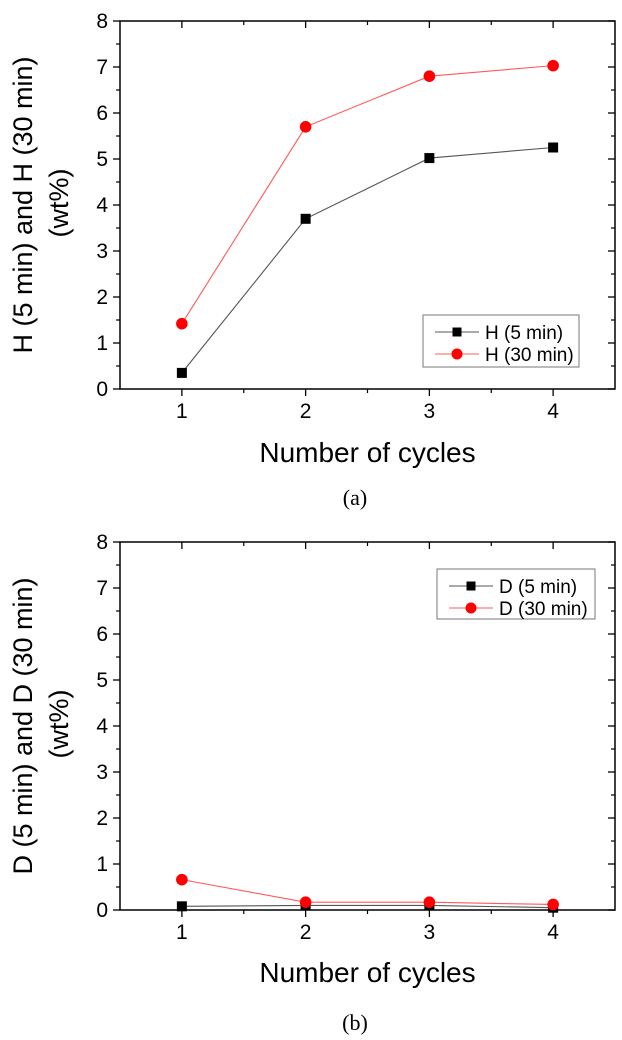  What do you see at coordinates (23, 725) in the screenshot?
I see `y-axis-label-line1: D (5 min) and D (30 min)` at bounding box center [23, 725].